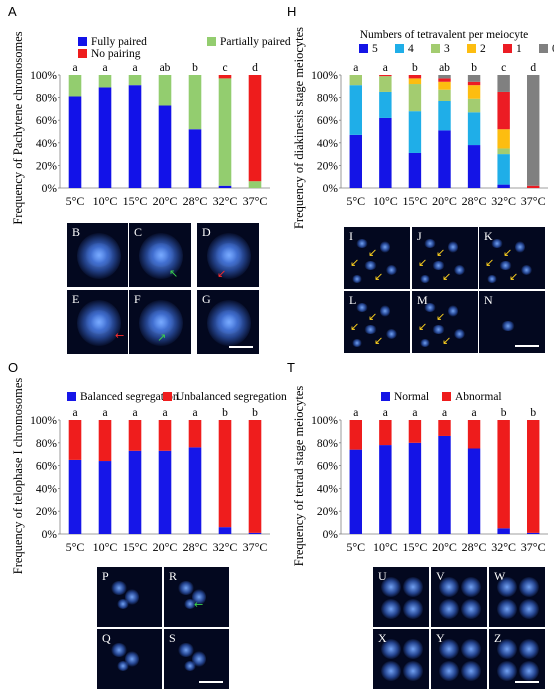 The image size is (554, 696). Describe the element at coordinates (225, 77) in the screenshot. I see `chart-a-bar-no-pairing` at that location.